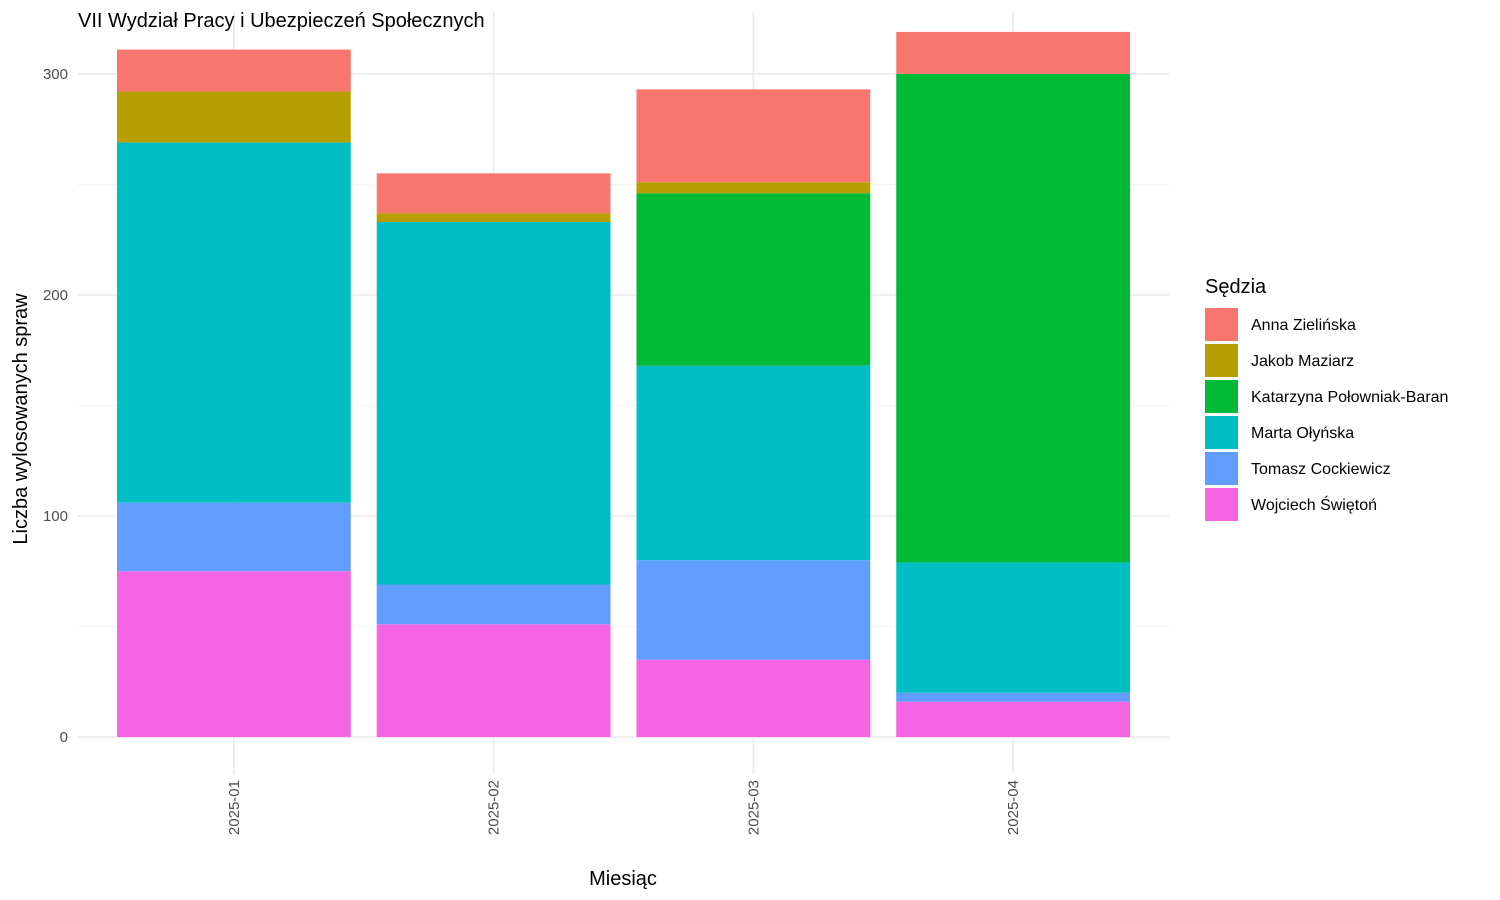 The image size is (1500, 900). I want to click on y-tick-label: 100, so click(55, 516).